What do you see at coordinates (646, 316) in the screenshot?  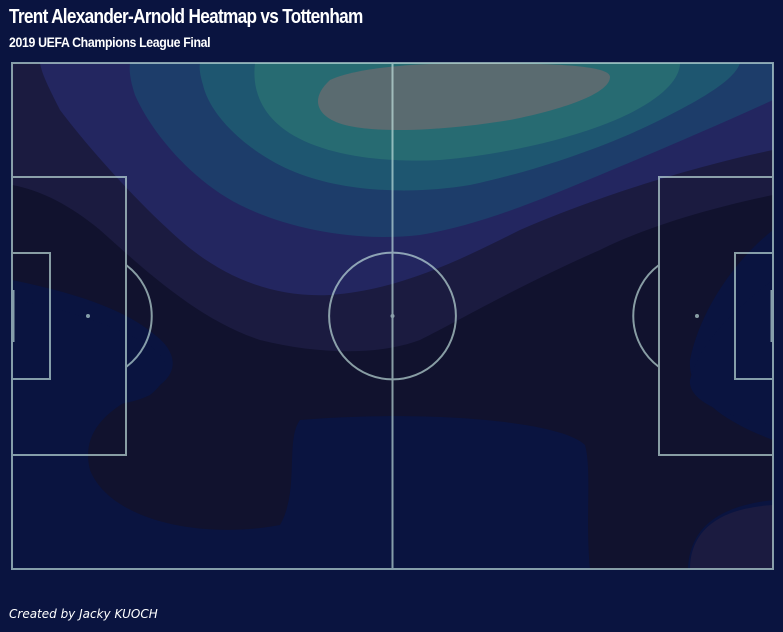 I see `right-penalty-arc` at bounding box center [646, 316].